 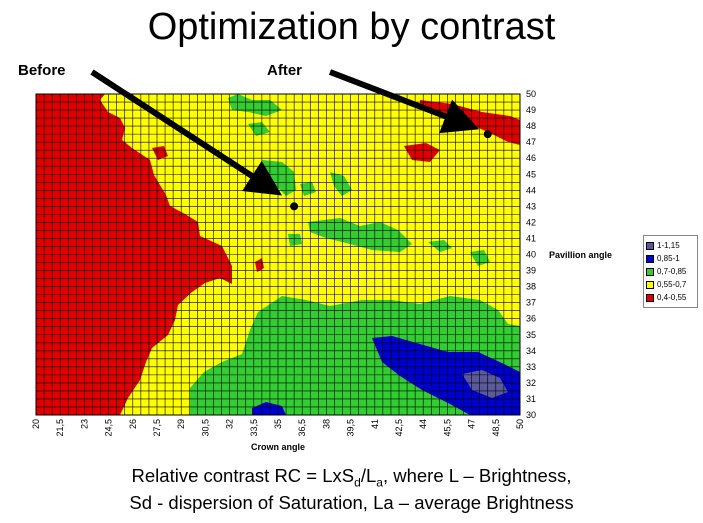 I want to click on legend-item: 1-1,15, so click(x=670, y=245).